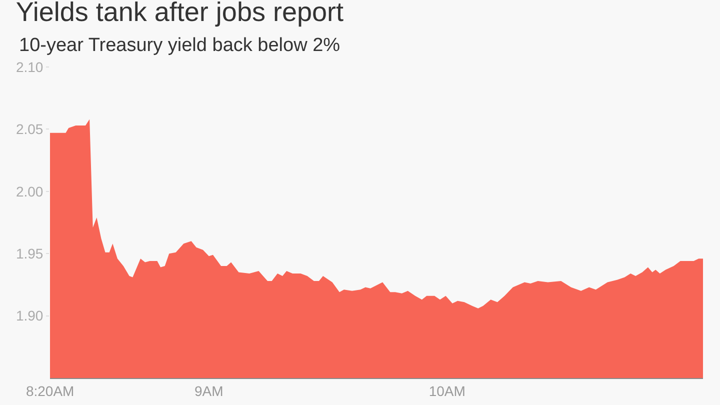 This screenshot has width=720, height=405. What do you see at coordinates (180, 13) in the screenshot?
I see `chart-title: Yields tank after jobs report` at bounding box center [180, 13].